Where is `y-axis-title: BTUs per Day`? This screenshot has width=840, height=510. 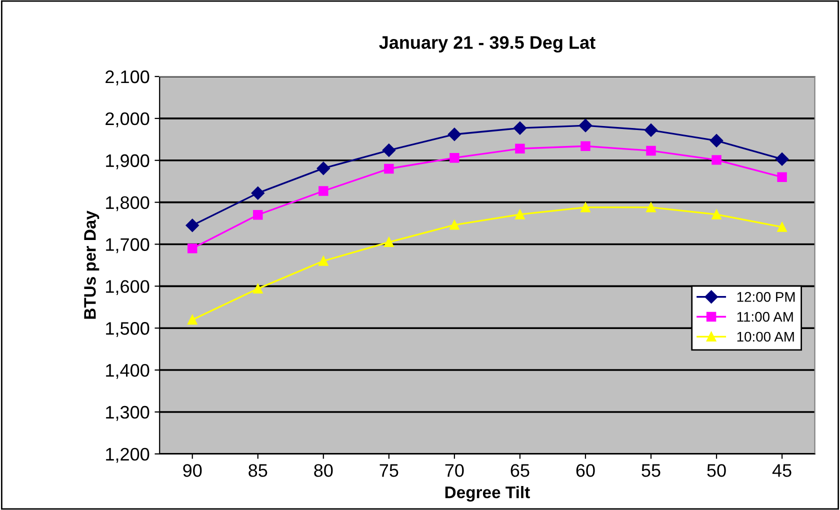
y-axis-title: BTUs per Day is located at coordinates (92, 264).